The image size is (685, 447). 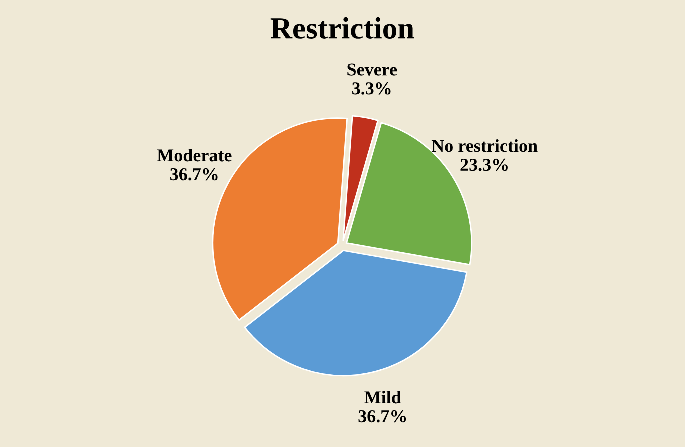 I want to click on slice-label: No restriction, so click(x=485, y=145).